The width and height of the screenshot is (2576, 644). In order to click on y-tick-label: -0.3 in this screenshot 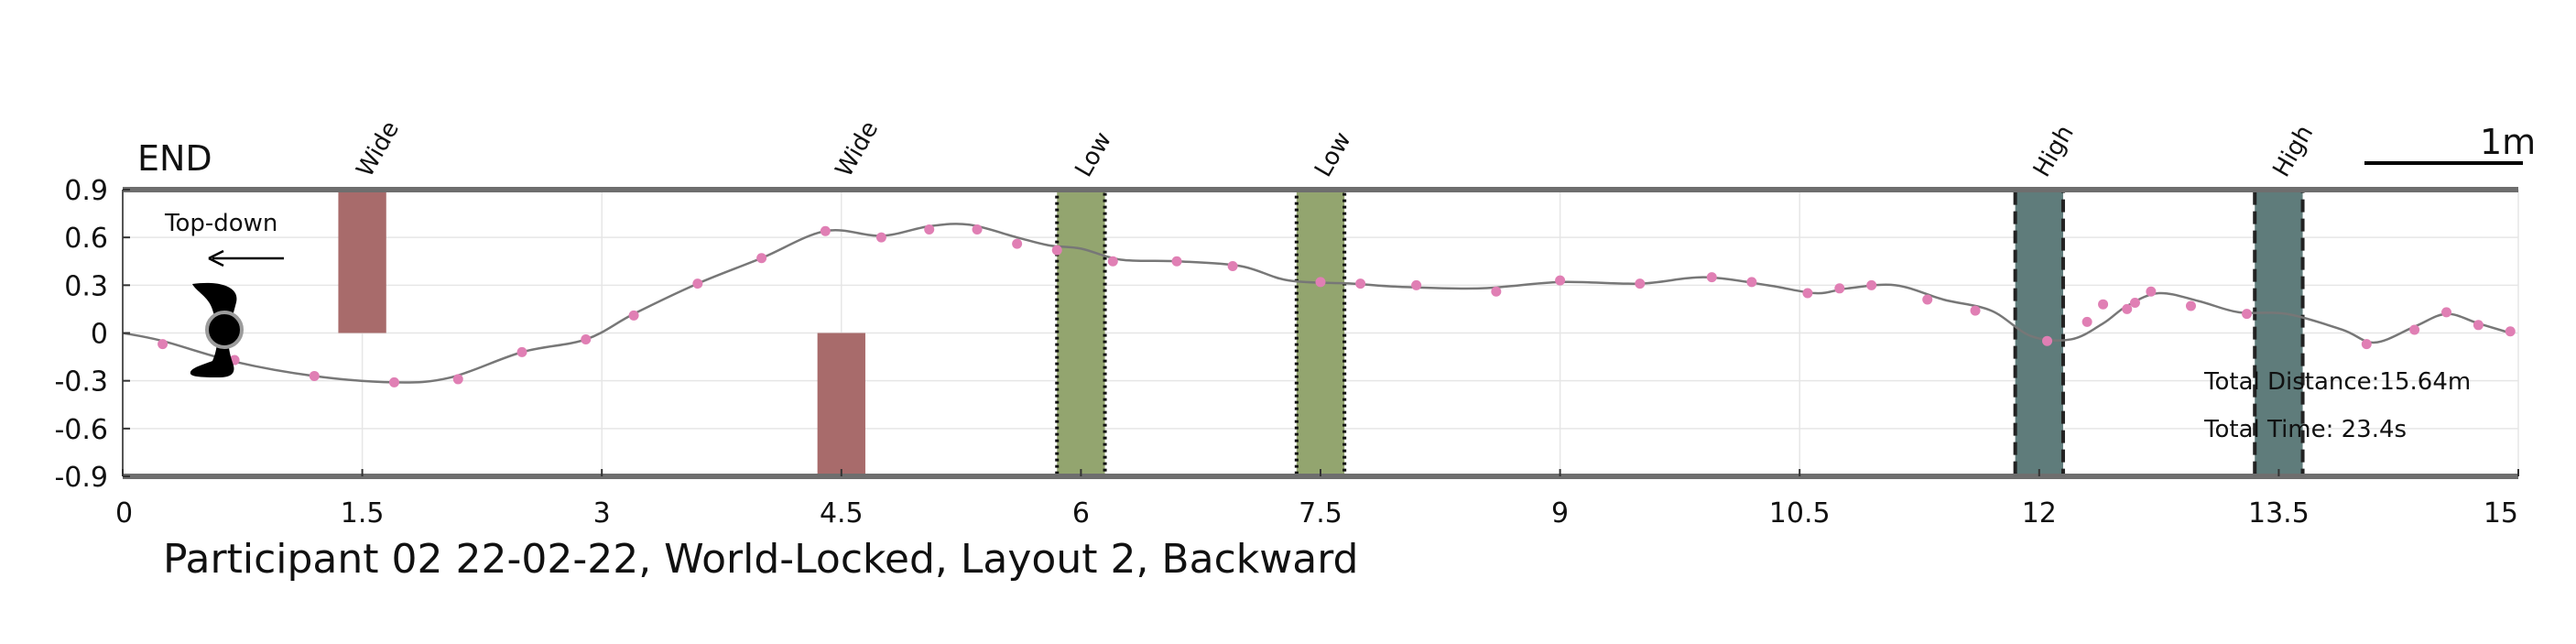, I will do `click(81, 382)`.